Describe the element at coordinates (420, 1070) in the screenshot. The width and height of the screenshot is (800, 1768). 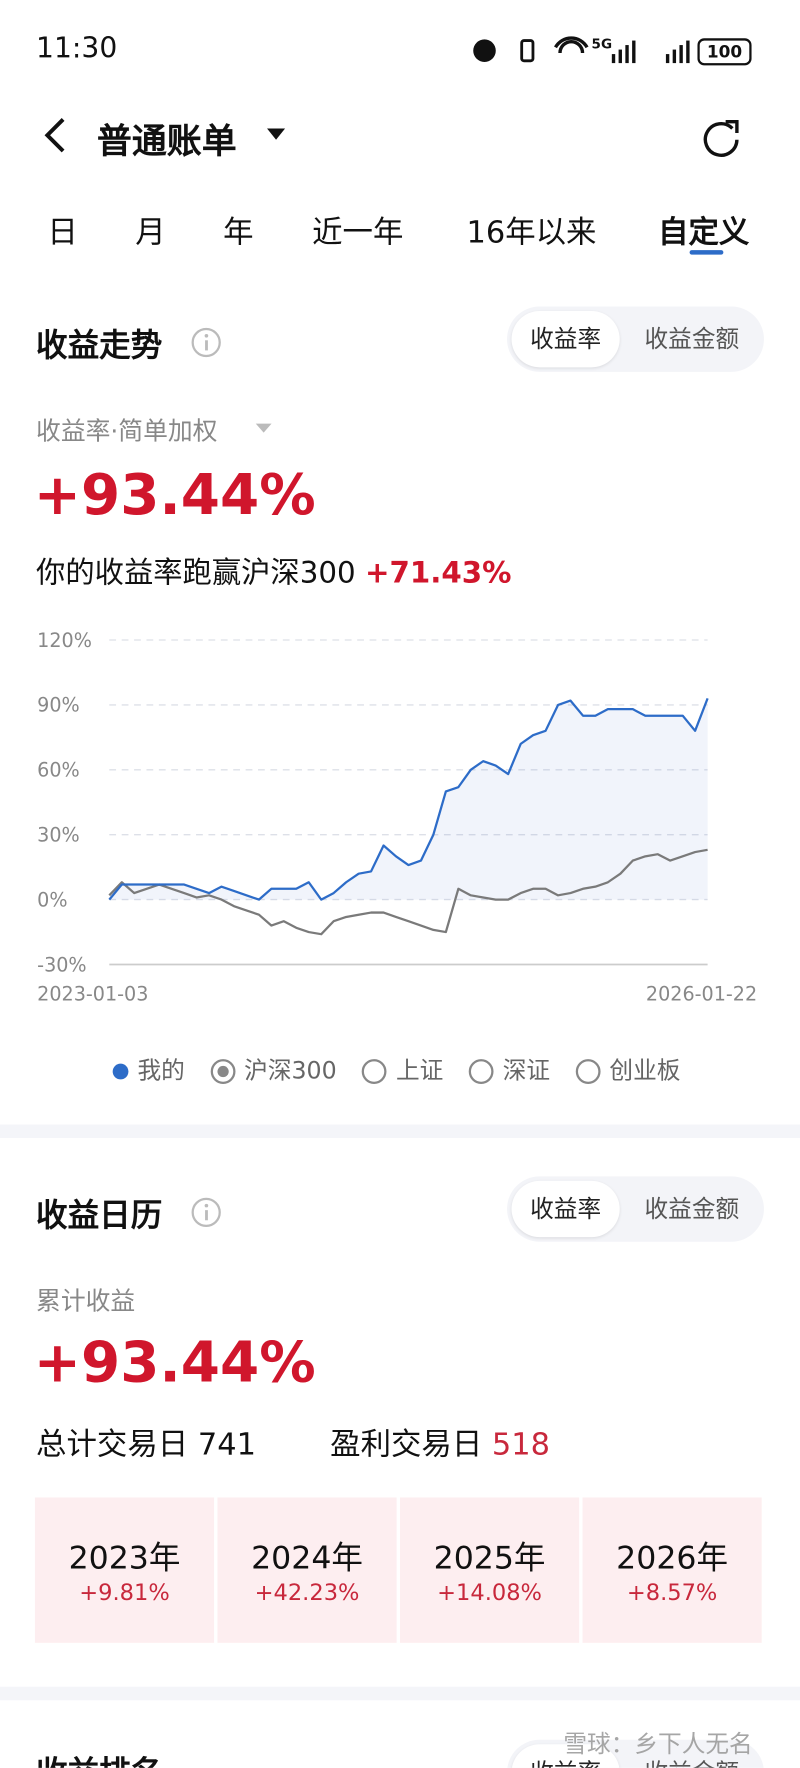
I see `legend-label: 上证` at that location.